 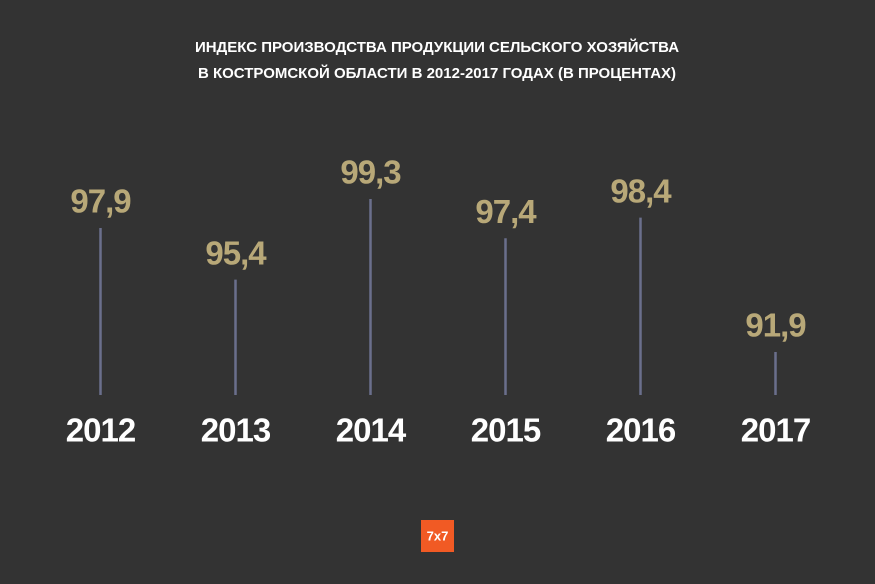 What do you see at coordinates (641, 430) in the screenshot?
I see `x-tick-label: 2016` at bounding box center [641, 430].